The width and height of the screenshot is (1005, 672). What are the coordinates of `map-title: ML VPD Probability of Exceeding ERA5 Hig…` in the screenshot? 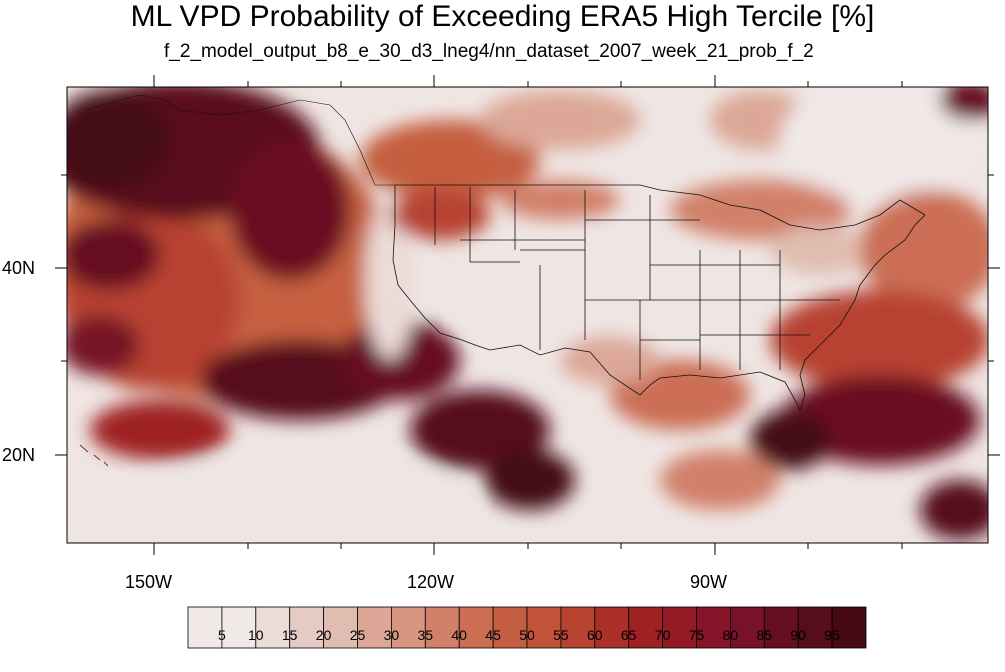 It's located at (502, 16).